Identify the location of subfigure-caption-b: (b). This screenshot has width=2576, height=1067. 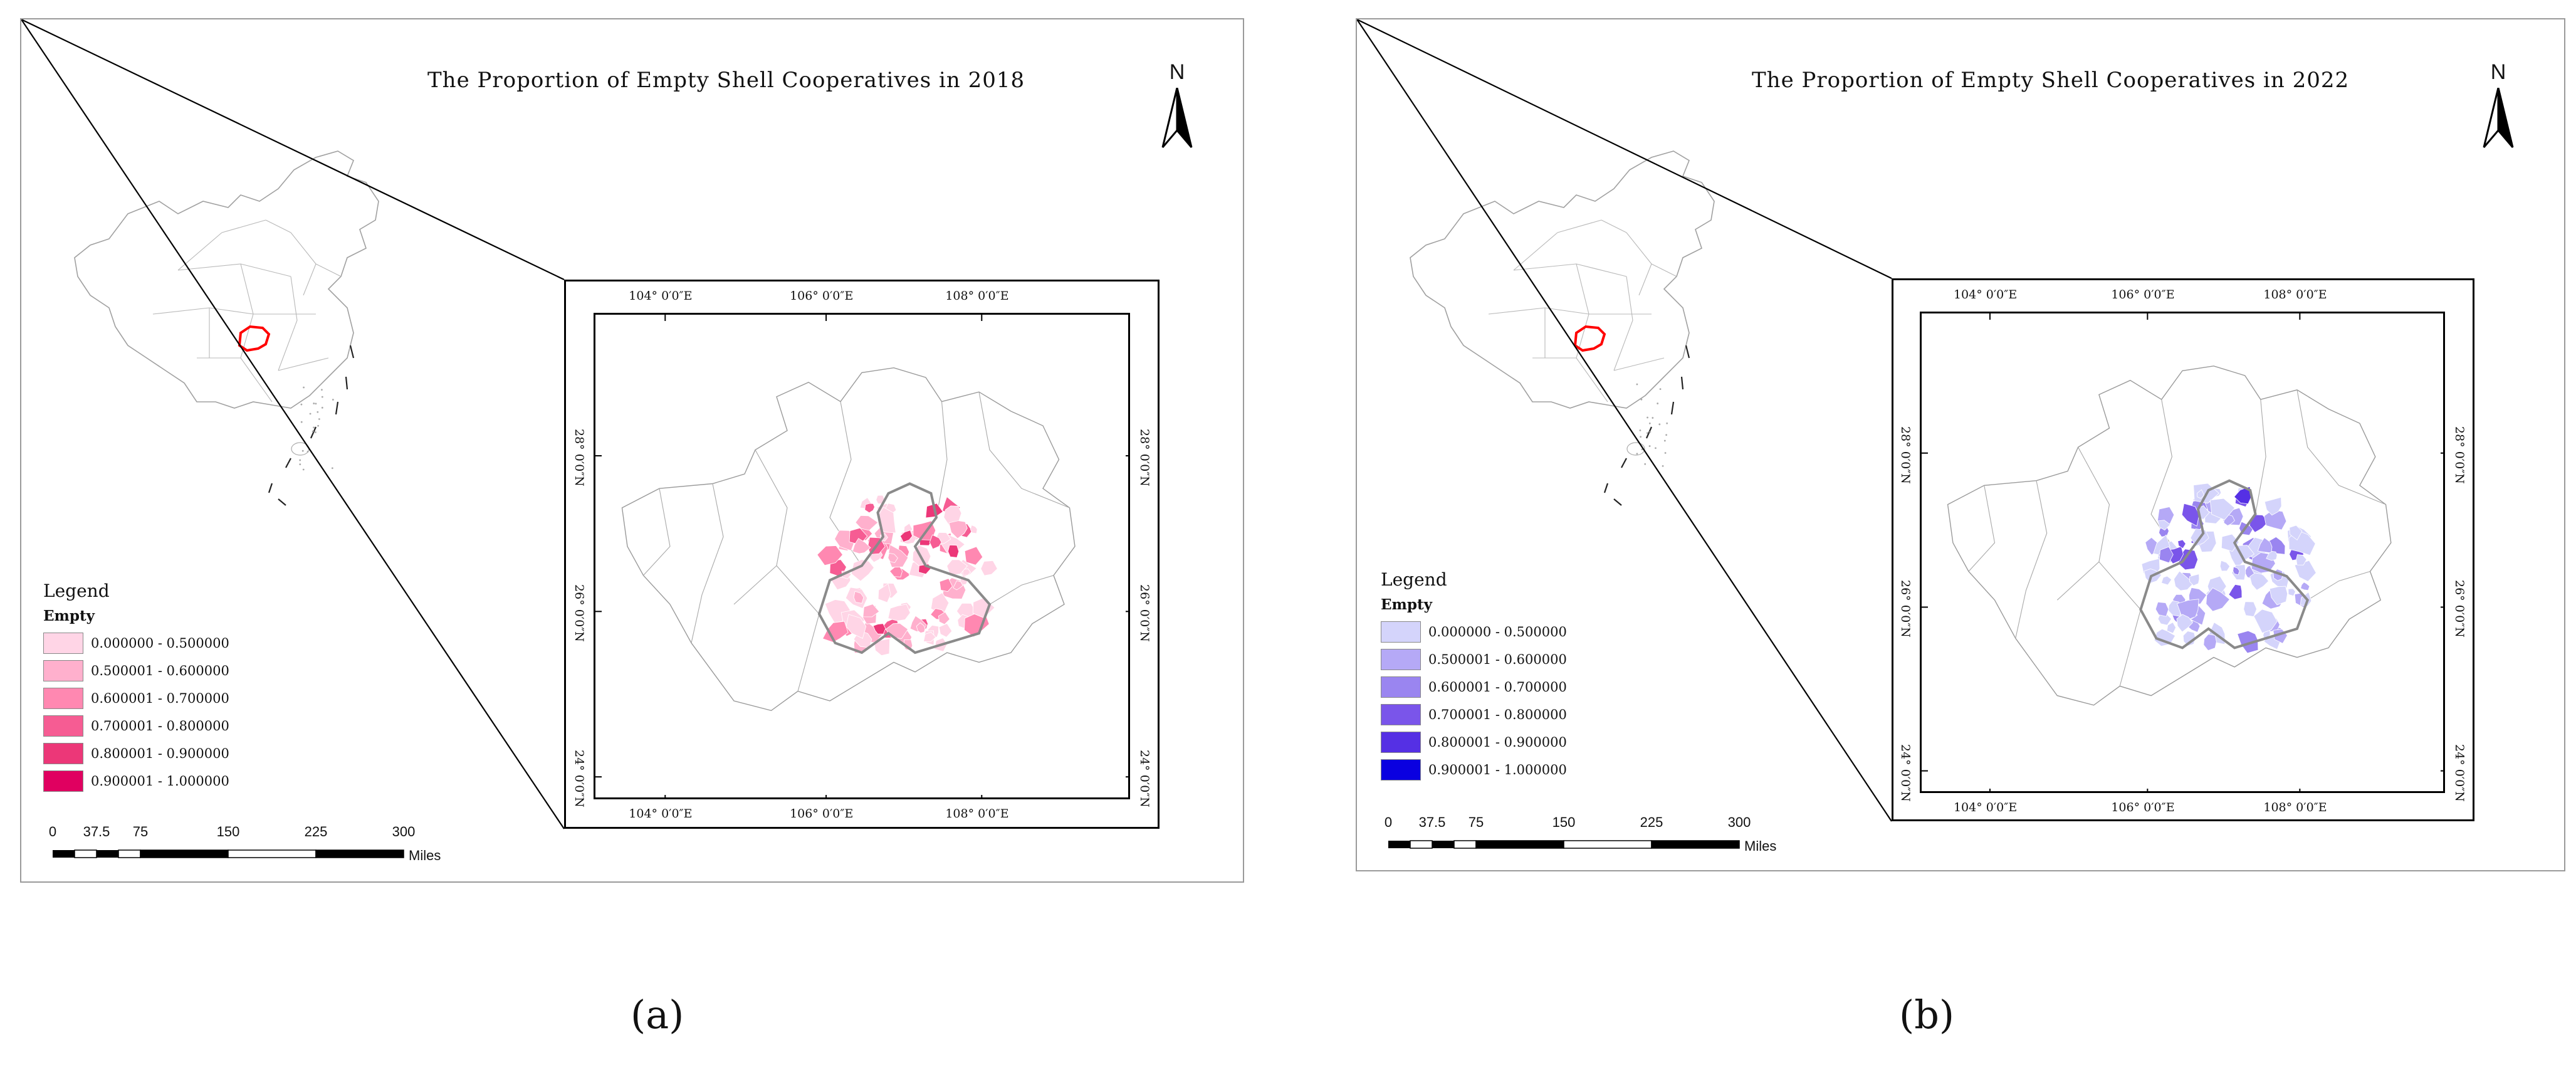
(1927, 1015).